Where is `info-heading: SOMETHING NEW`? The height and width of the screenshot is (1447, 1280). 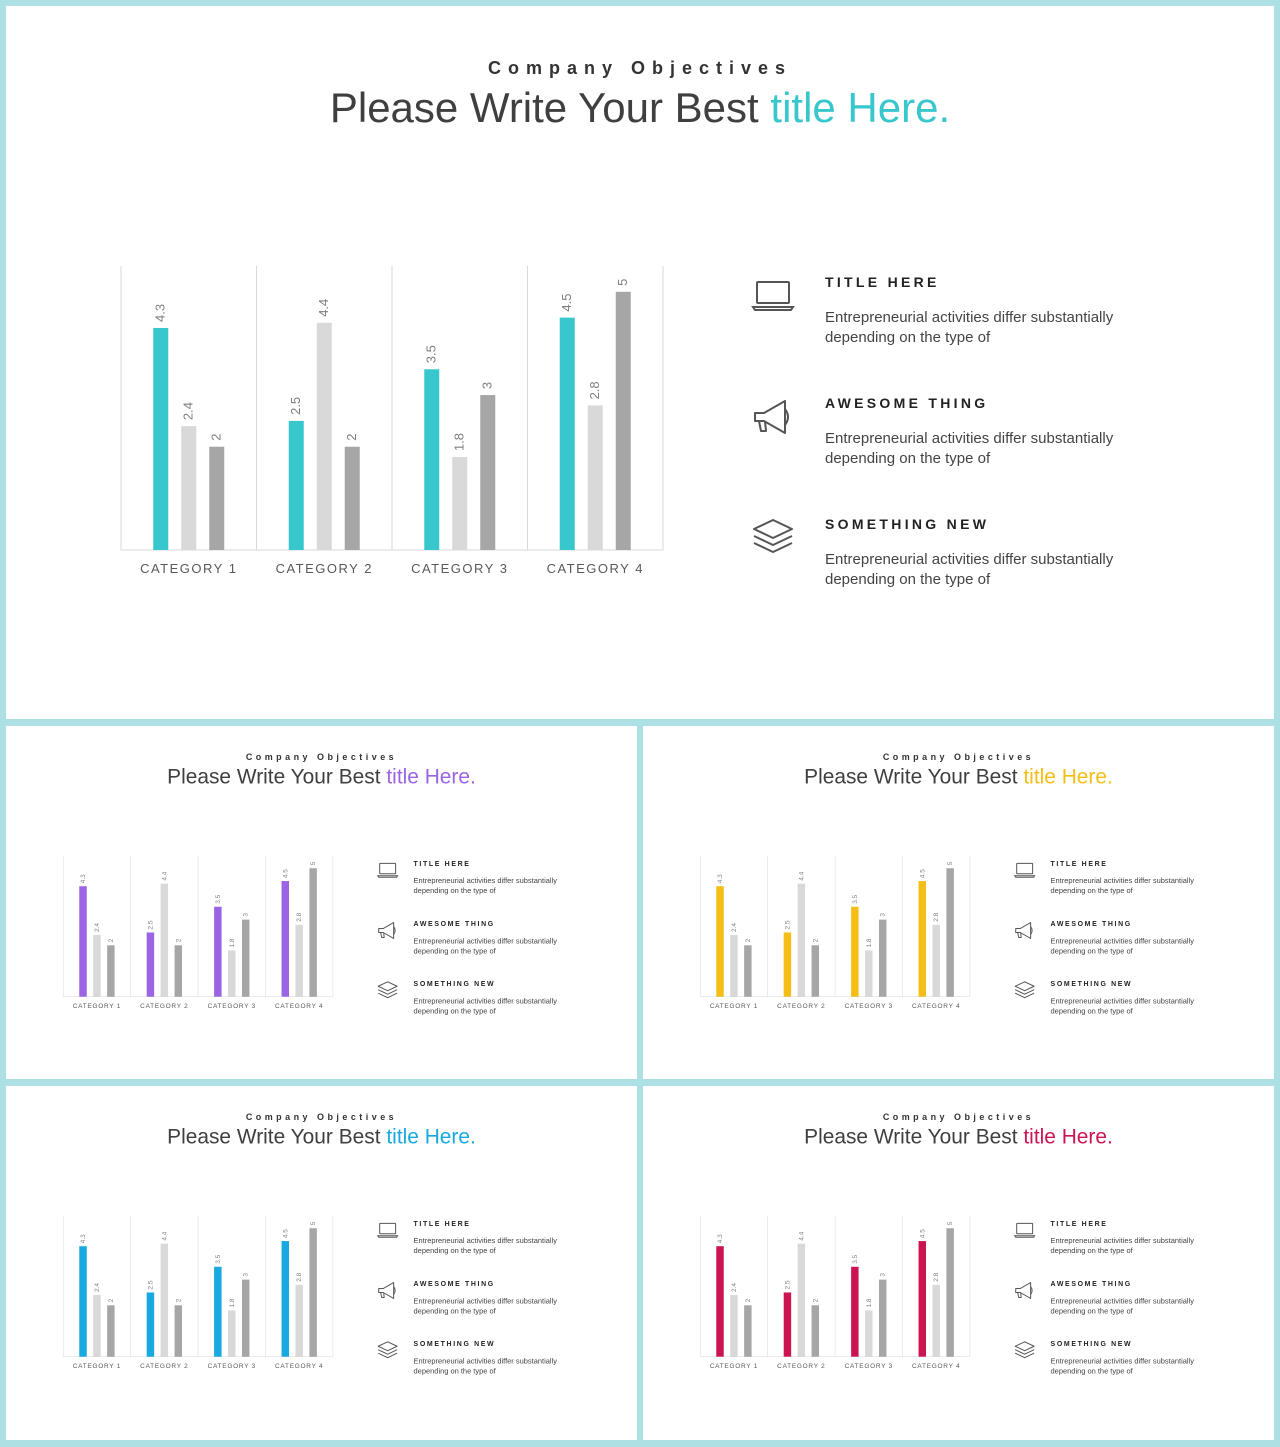 info-heading: SOMETHING NEW is located at coordinates (454, 983).